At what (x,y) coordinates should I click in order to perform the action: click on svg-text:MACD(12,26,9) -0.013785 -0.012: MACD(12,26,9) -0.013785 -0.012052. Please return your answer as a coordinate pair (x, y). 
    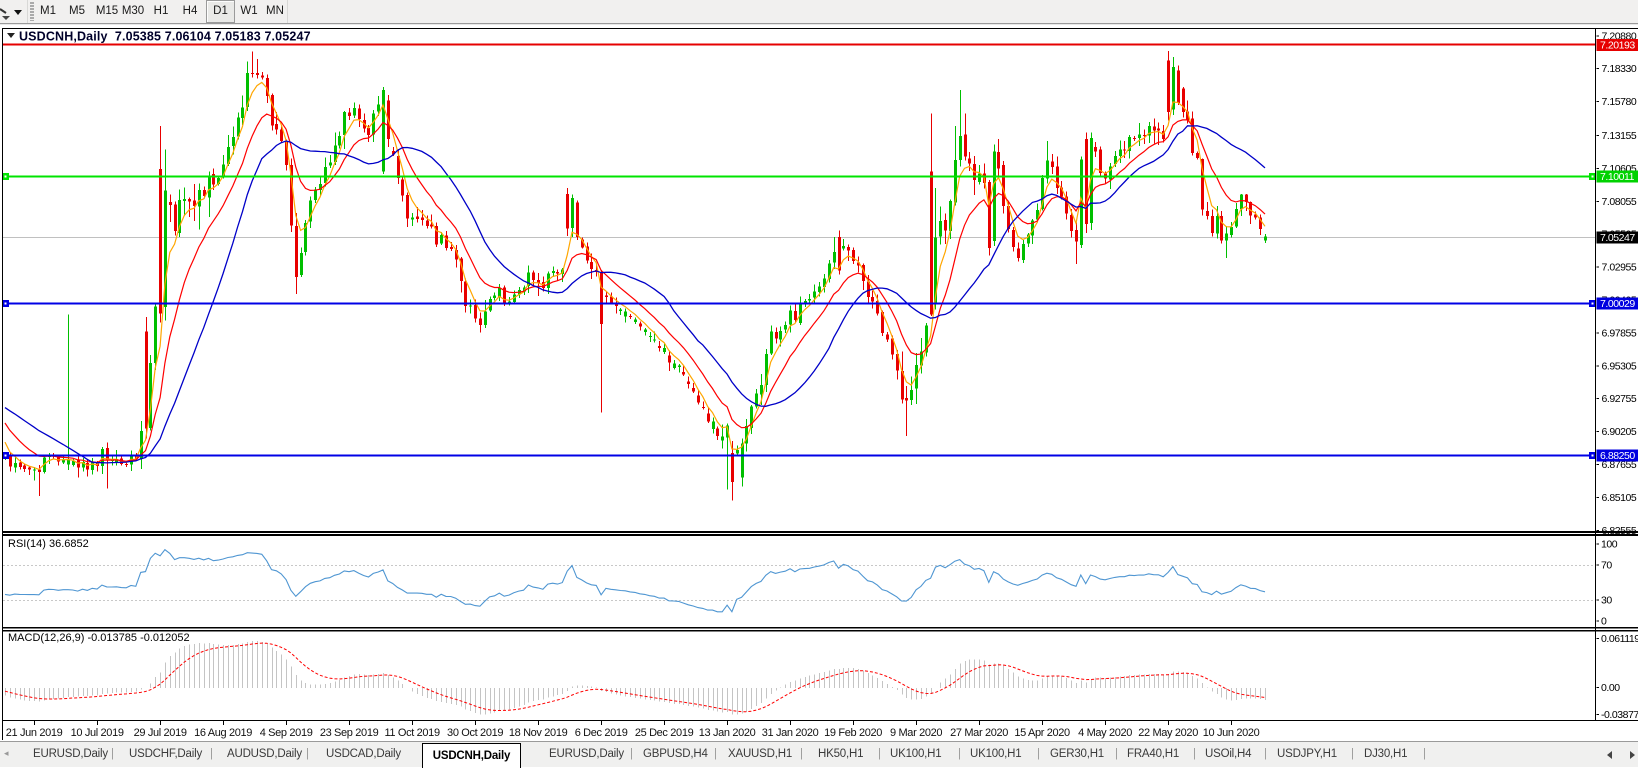
    Looking at the image, I should click on (99, 638).